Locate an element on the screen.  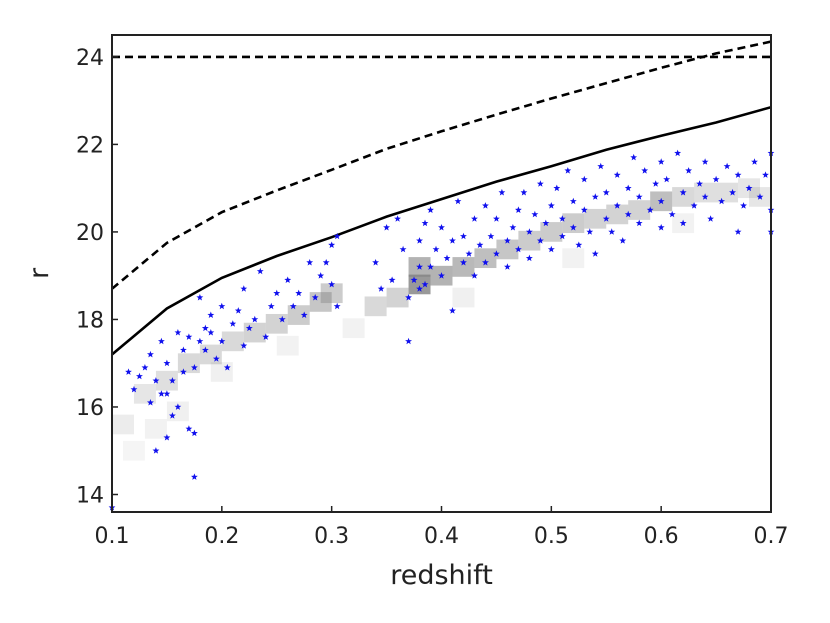
x-tick-label: 0.2 is located at coordinates (221, 536).